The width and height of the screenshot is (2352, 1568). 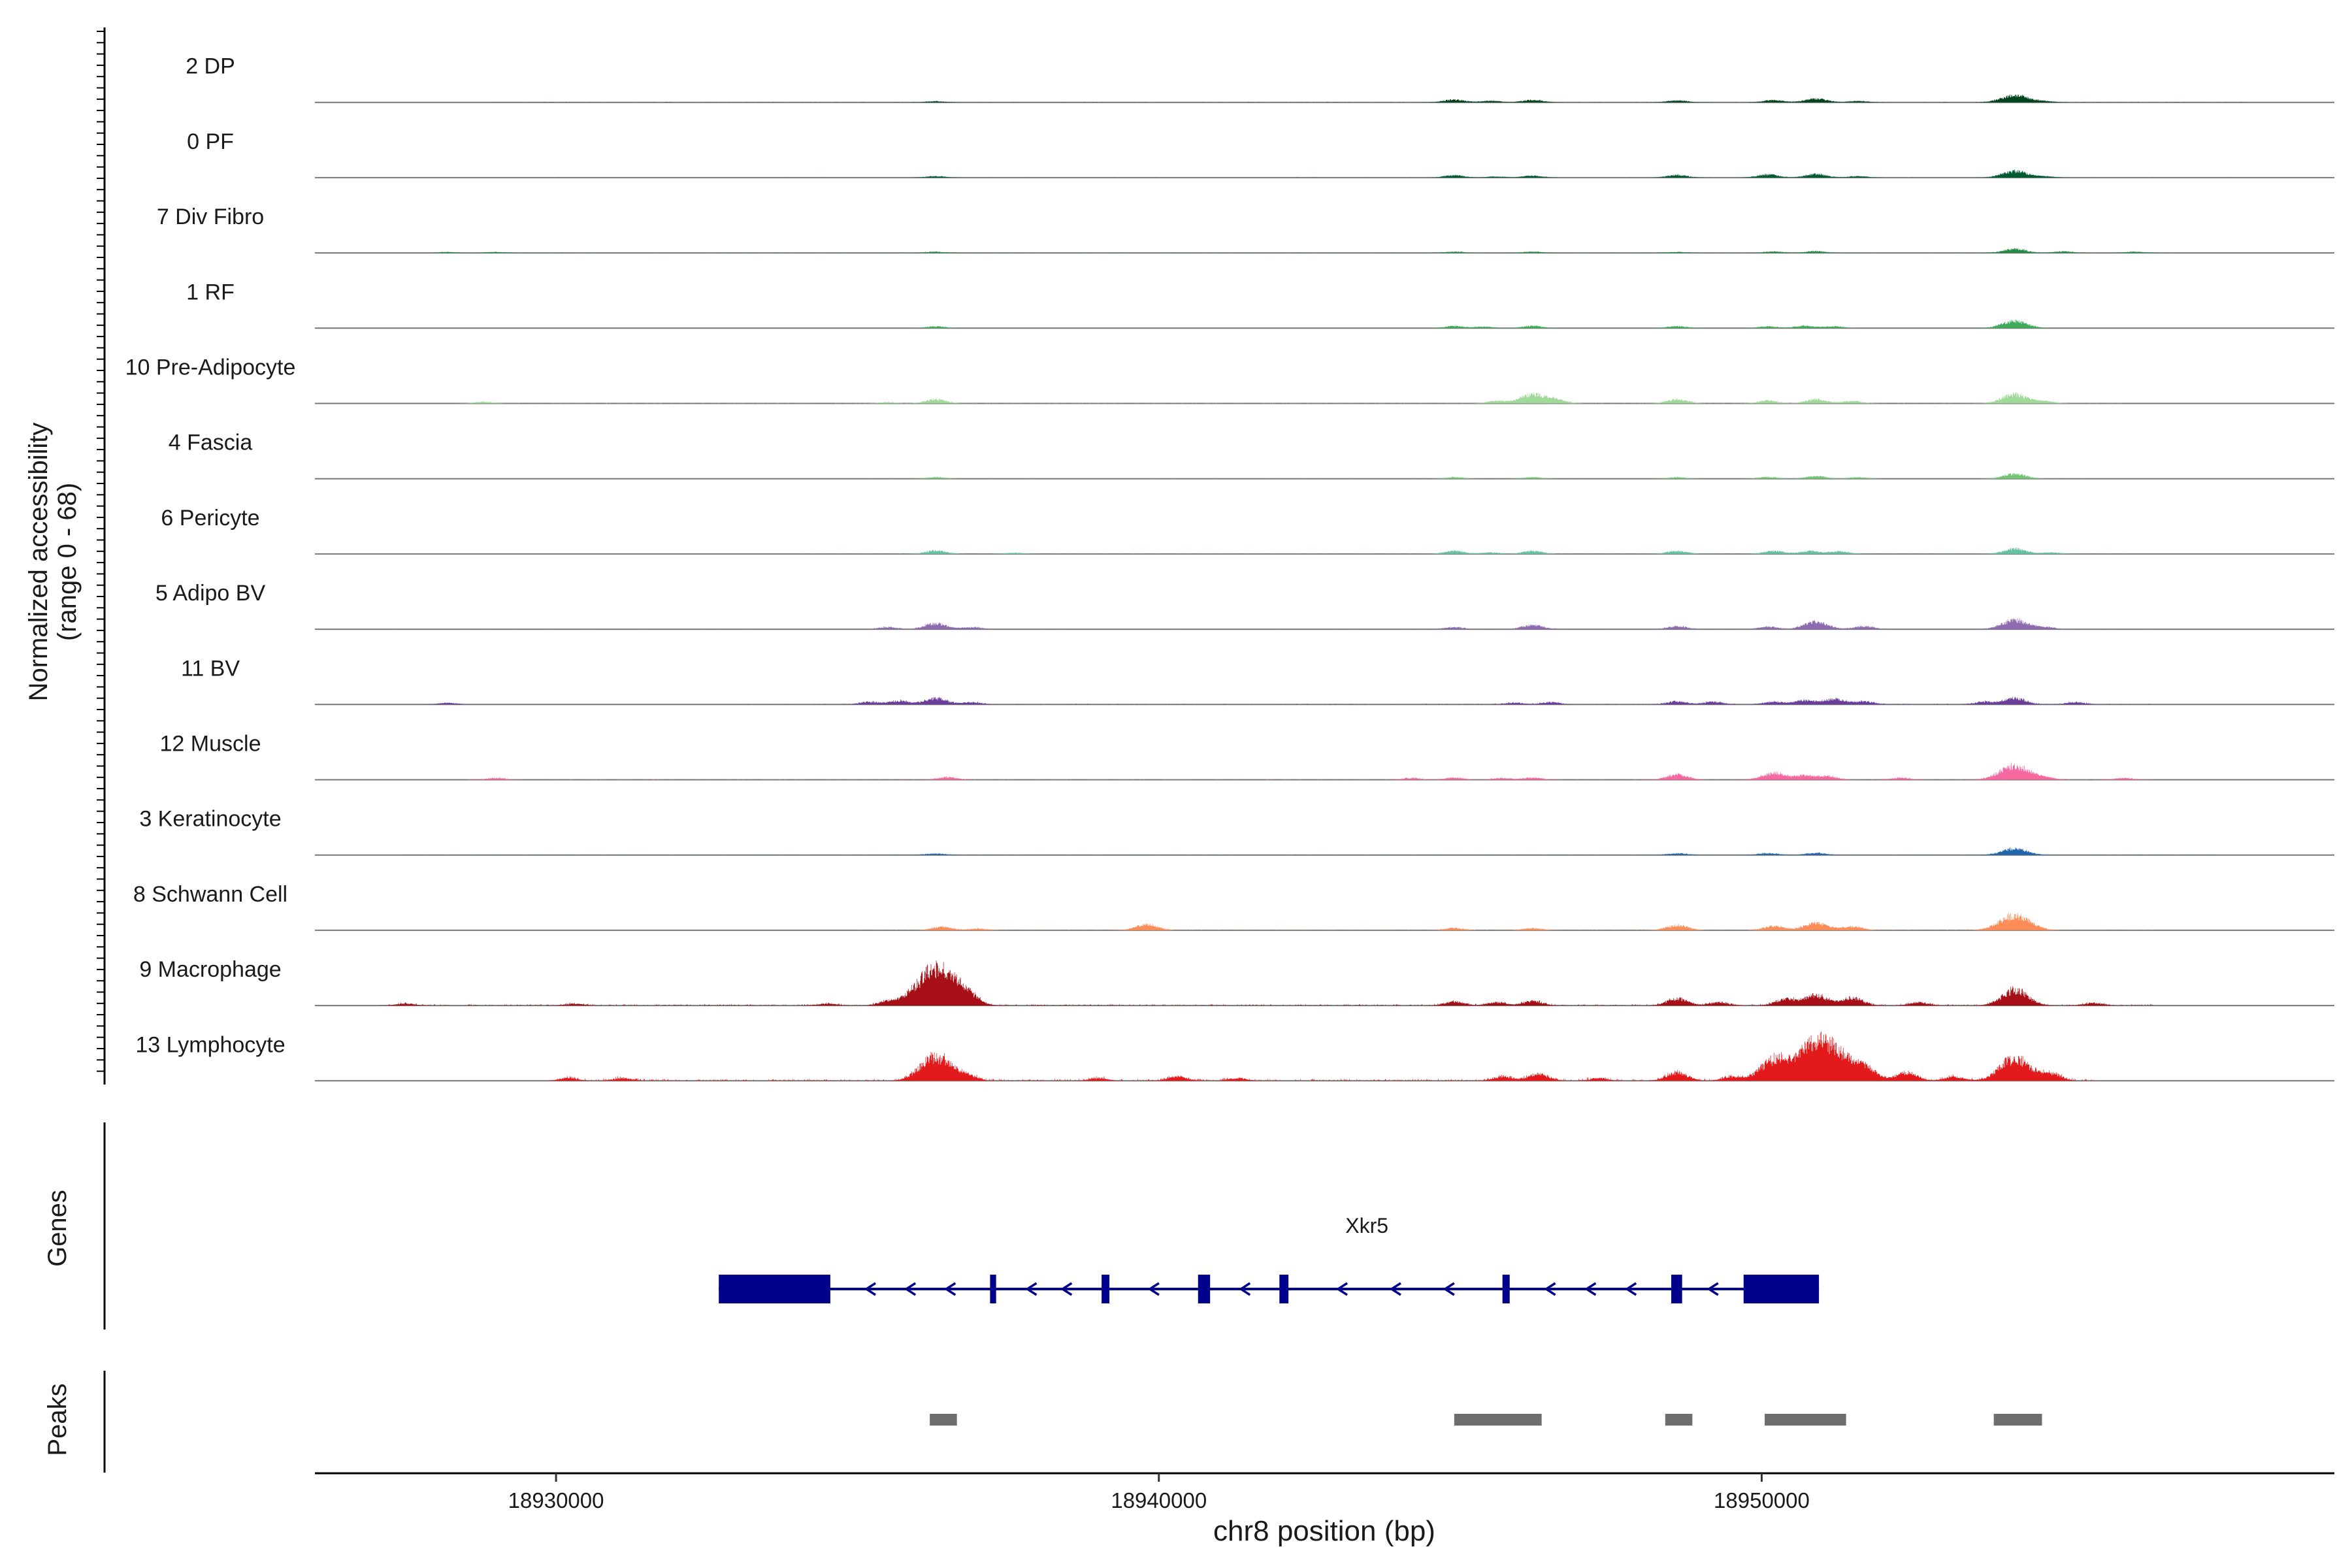 I want to click on track-2-dp: 2 DP, so click(x=1260, y=78).